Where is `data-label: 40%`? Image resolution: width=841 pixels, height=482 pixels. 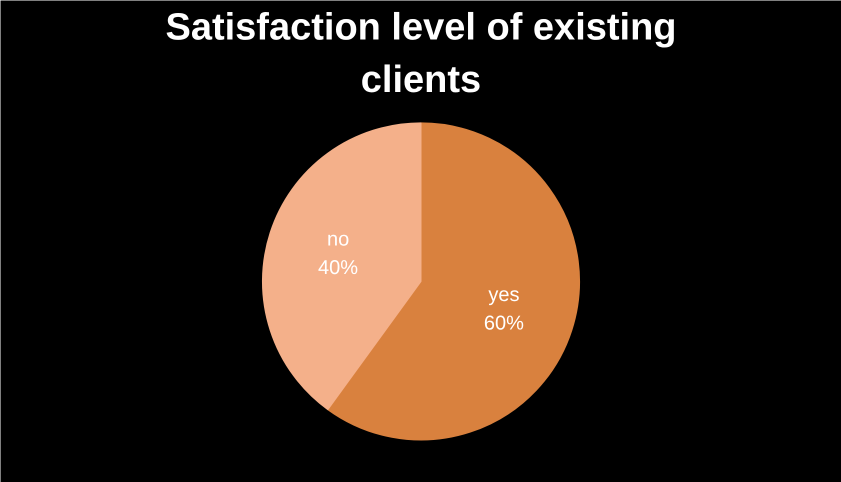 data-label: 40% is located at coordinates (338, 267).